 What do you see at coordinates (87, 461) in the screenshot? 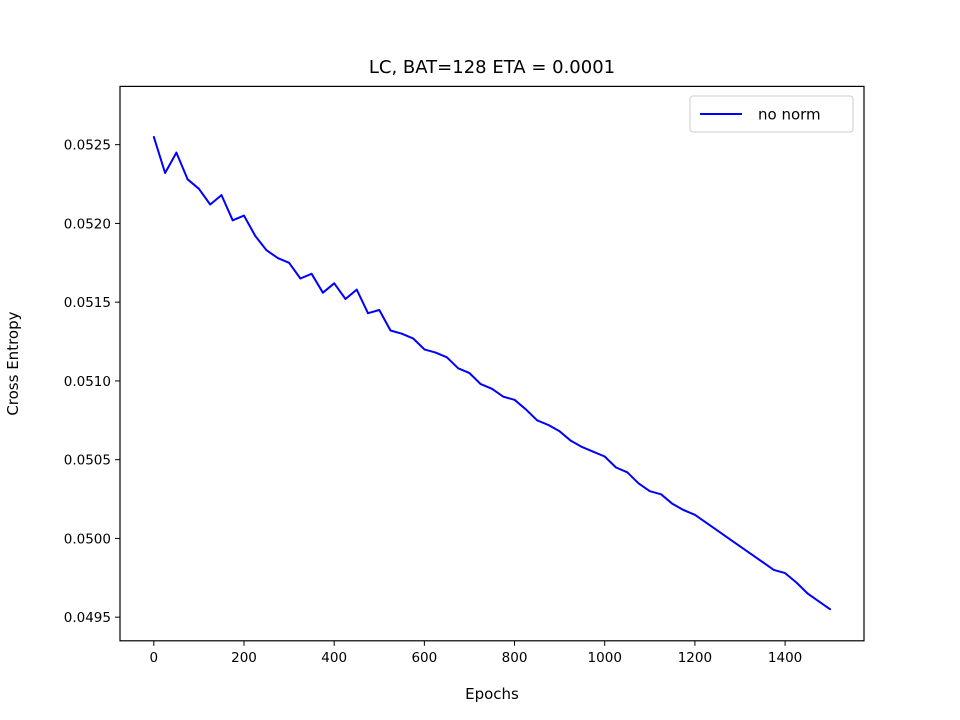
I see `y-tick-label: 0.0505` at bounding box center [87, 461].